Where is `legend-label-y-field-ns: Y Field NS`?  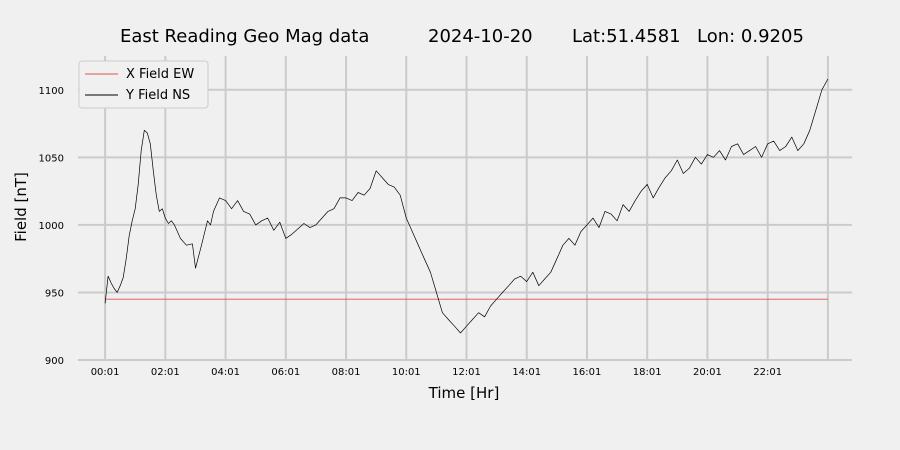 legend-label-y-field-ns: Y Field NS is located at coordinates (157, 95).